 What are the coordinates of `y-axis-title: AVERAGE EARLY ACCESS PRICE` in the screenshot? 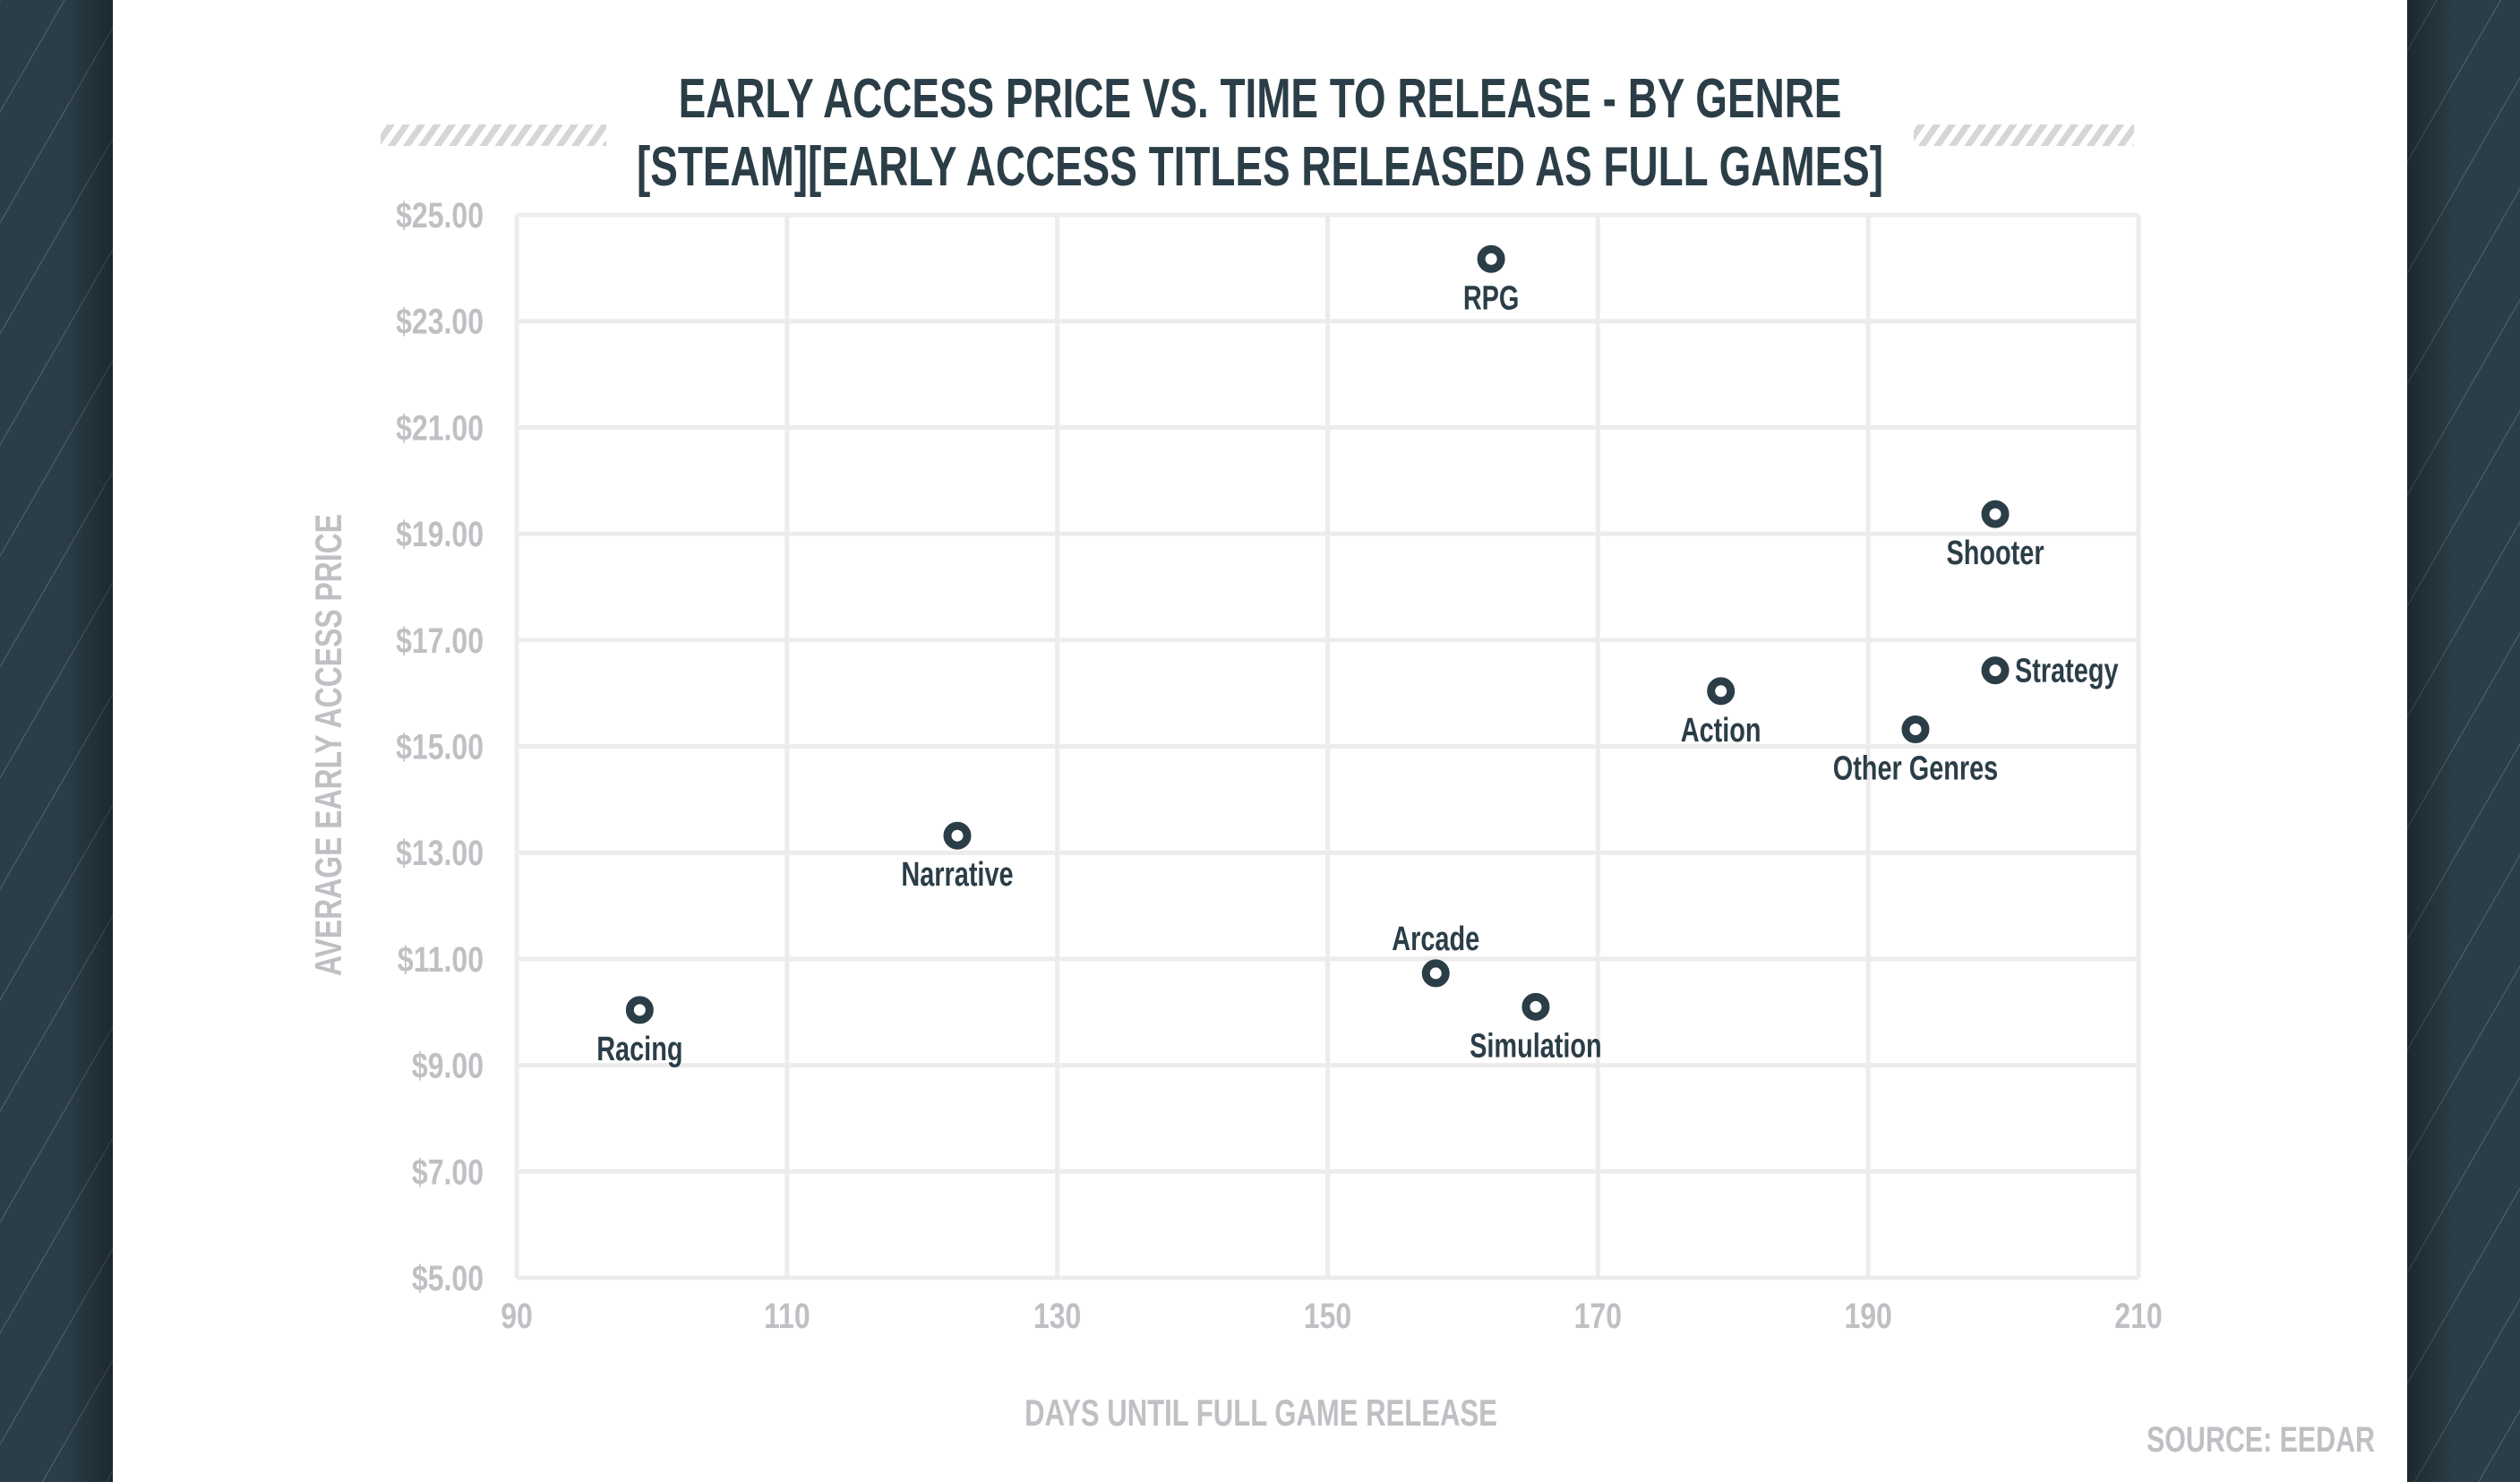 It's located at (328, 745).